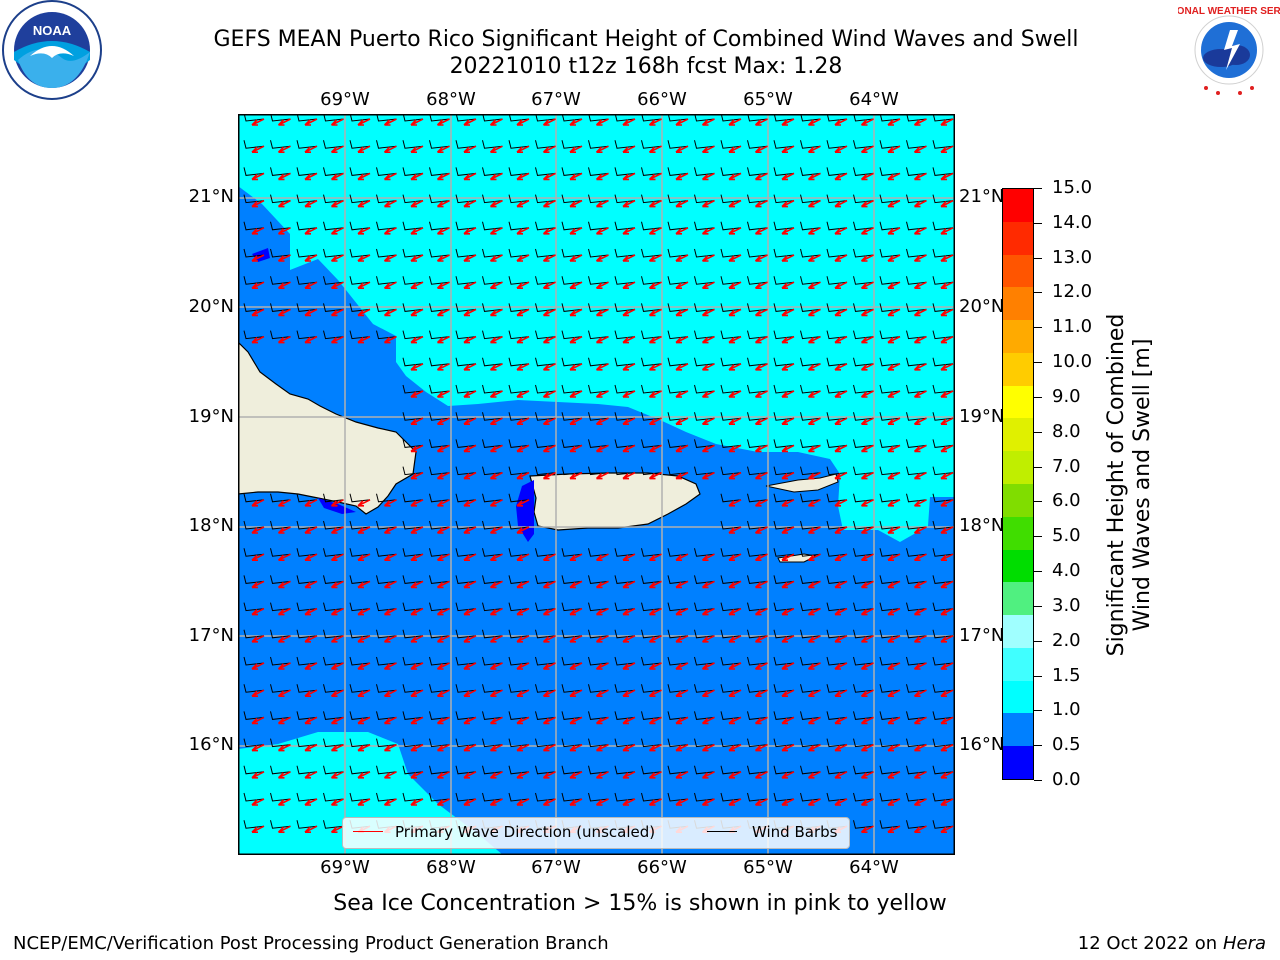 This screenshot has width=1280, height=960. Describe the element at coordinates (211, 525) in the screenshot. I see `lat-left-label: 18°N` at that location.